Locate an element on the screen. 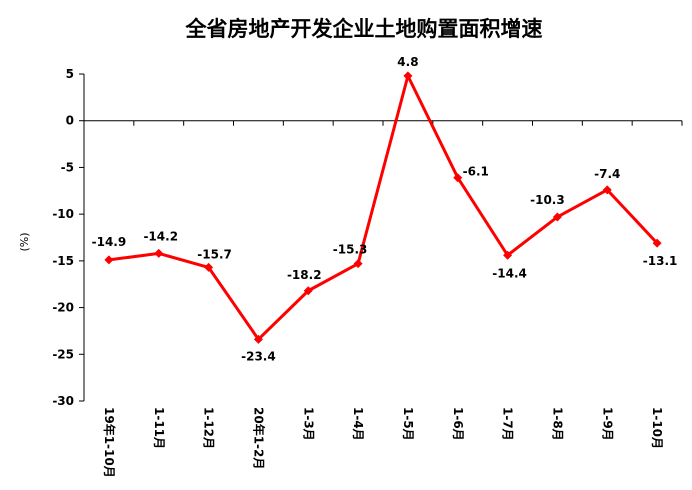  data-label: -18.2 is located at coordinates (304, 275).